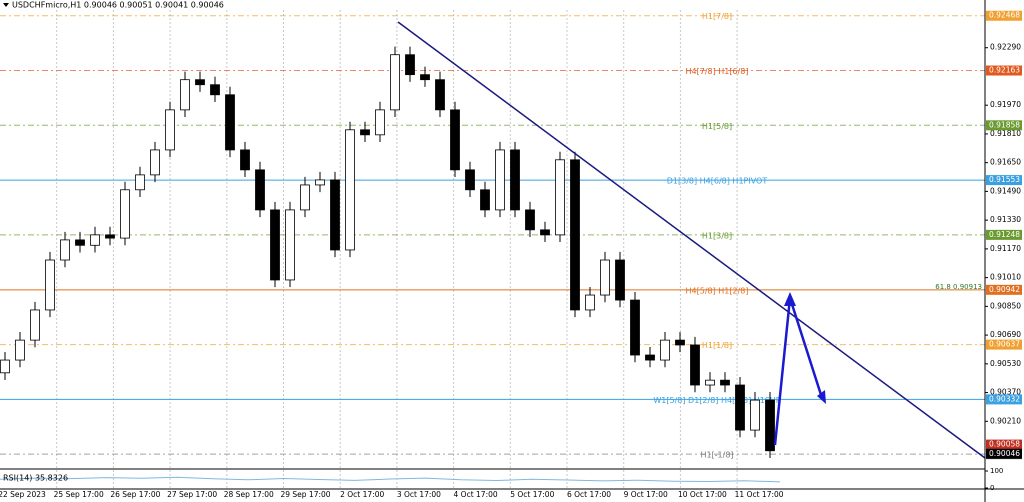 This screenshot has height=502, width=1024. I want to click on price-marker-label: 0.90046, so click(1004, 453).